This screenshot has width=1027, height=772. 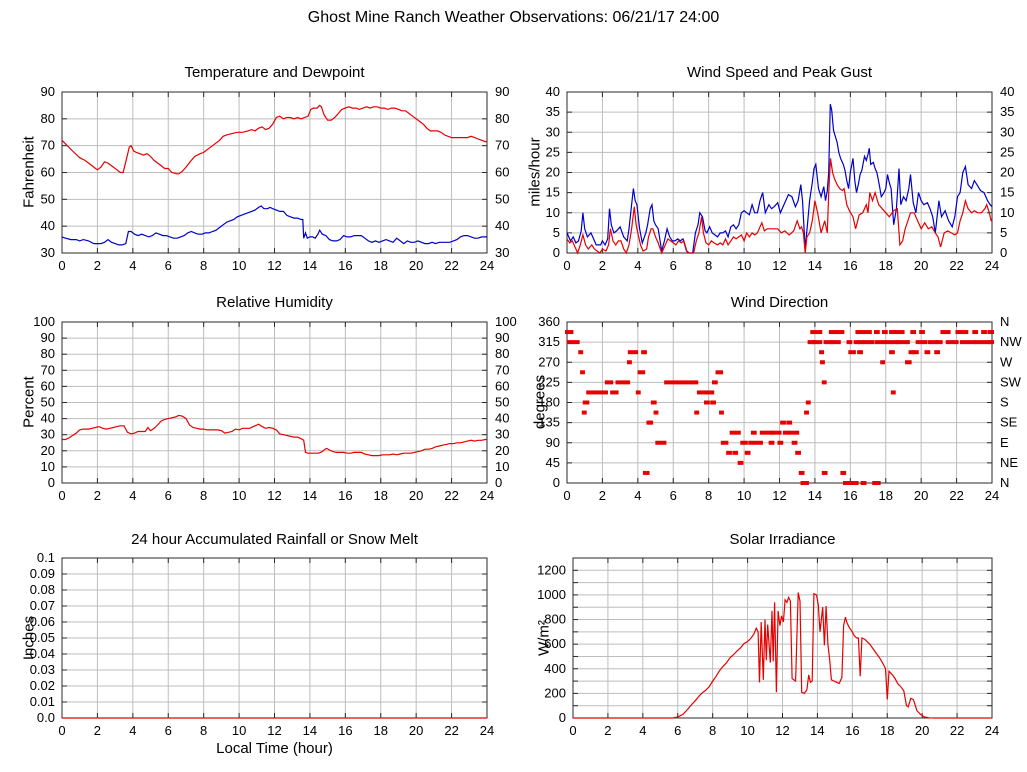 What do you see at coordinates (274, 265) in the screenshot?
I see `x-tick-label: 12` at bounding box center [274, 265].